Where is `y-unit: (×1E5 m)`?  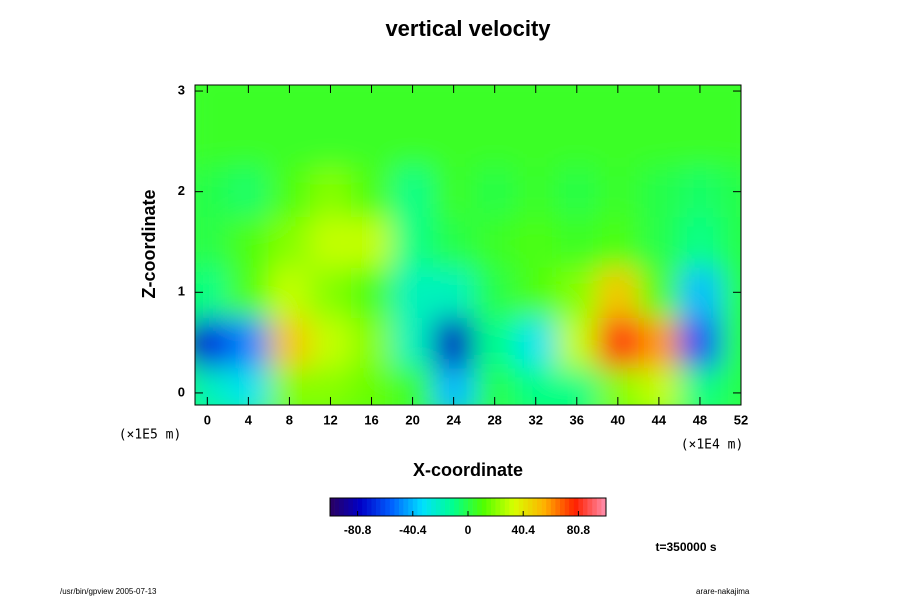
y-unit: (×1E5 m) is located at coordinates (150, 435).